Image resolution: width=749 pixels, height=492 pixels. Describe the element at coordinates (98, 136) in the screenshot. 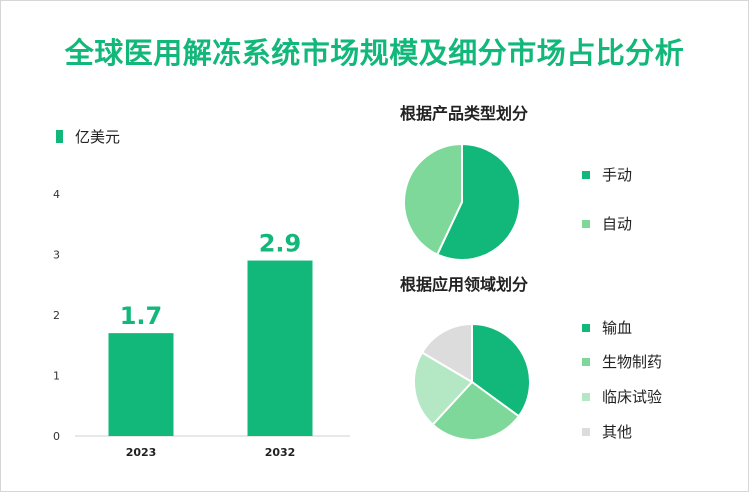

I see `bar-legend-label: 亿美元` at that location.